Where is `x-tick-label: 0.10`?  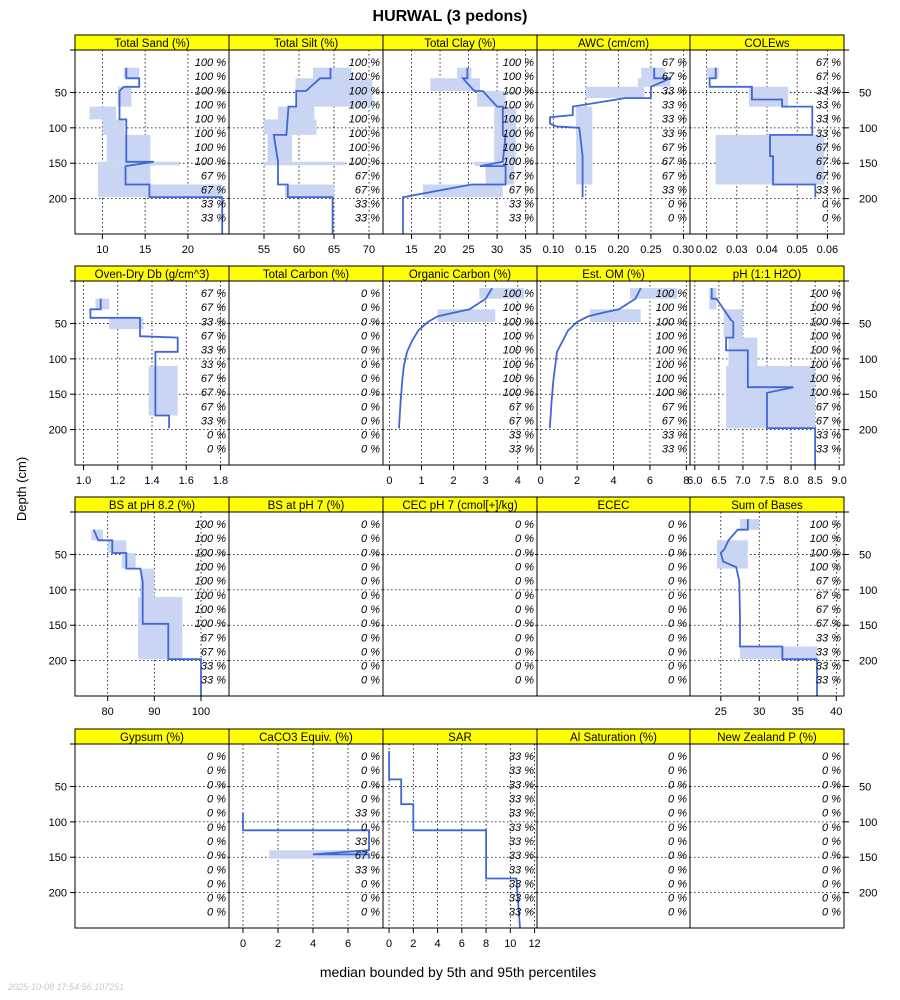
x-tick-label: 0.10 is located at coordinates (553, 250).